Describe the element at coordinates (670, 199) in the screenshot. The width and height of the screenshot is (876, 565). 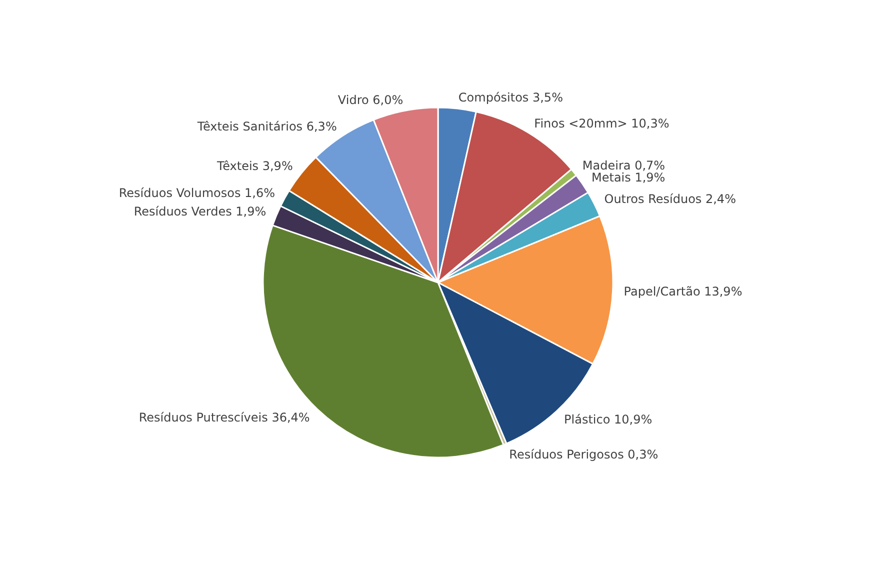
I see `slice-label: Outros Resíduos 2,4%` at that location.